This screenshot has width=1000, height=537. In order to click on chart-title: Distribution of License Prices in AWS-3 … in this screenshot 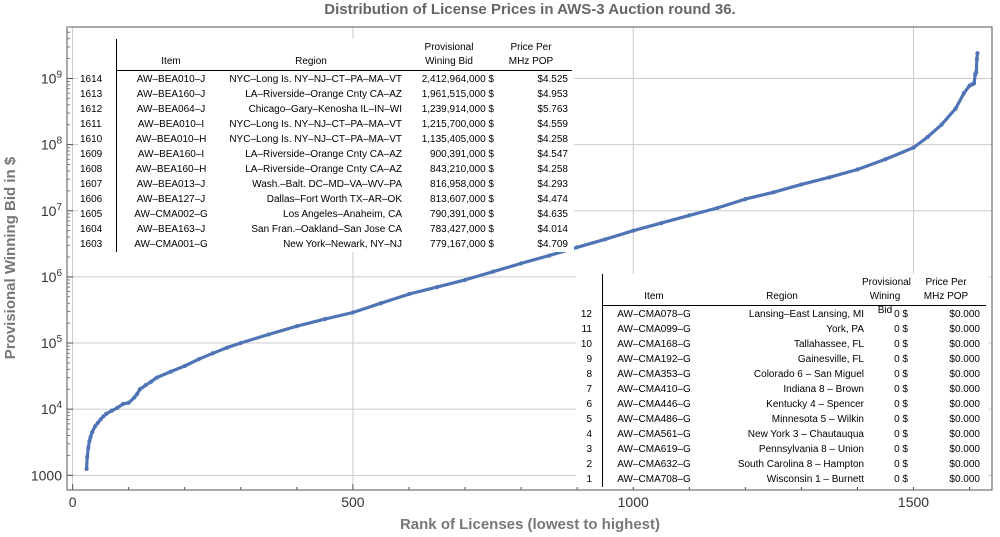, I will do `click(529, 9)`.